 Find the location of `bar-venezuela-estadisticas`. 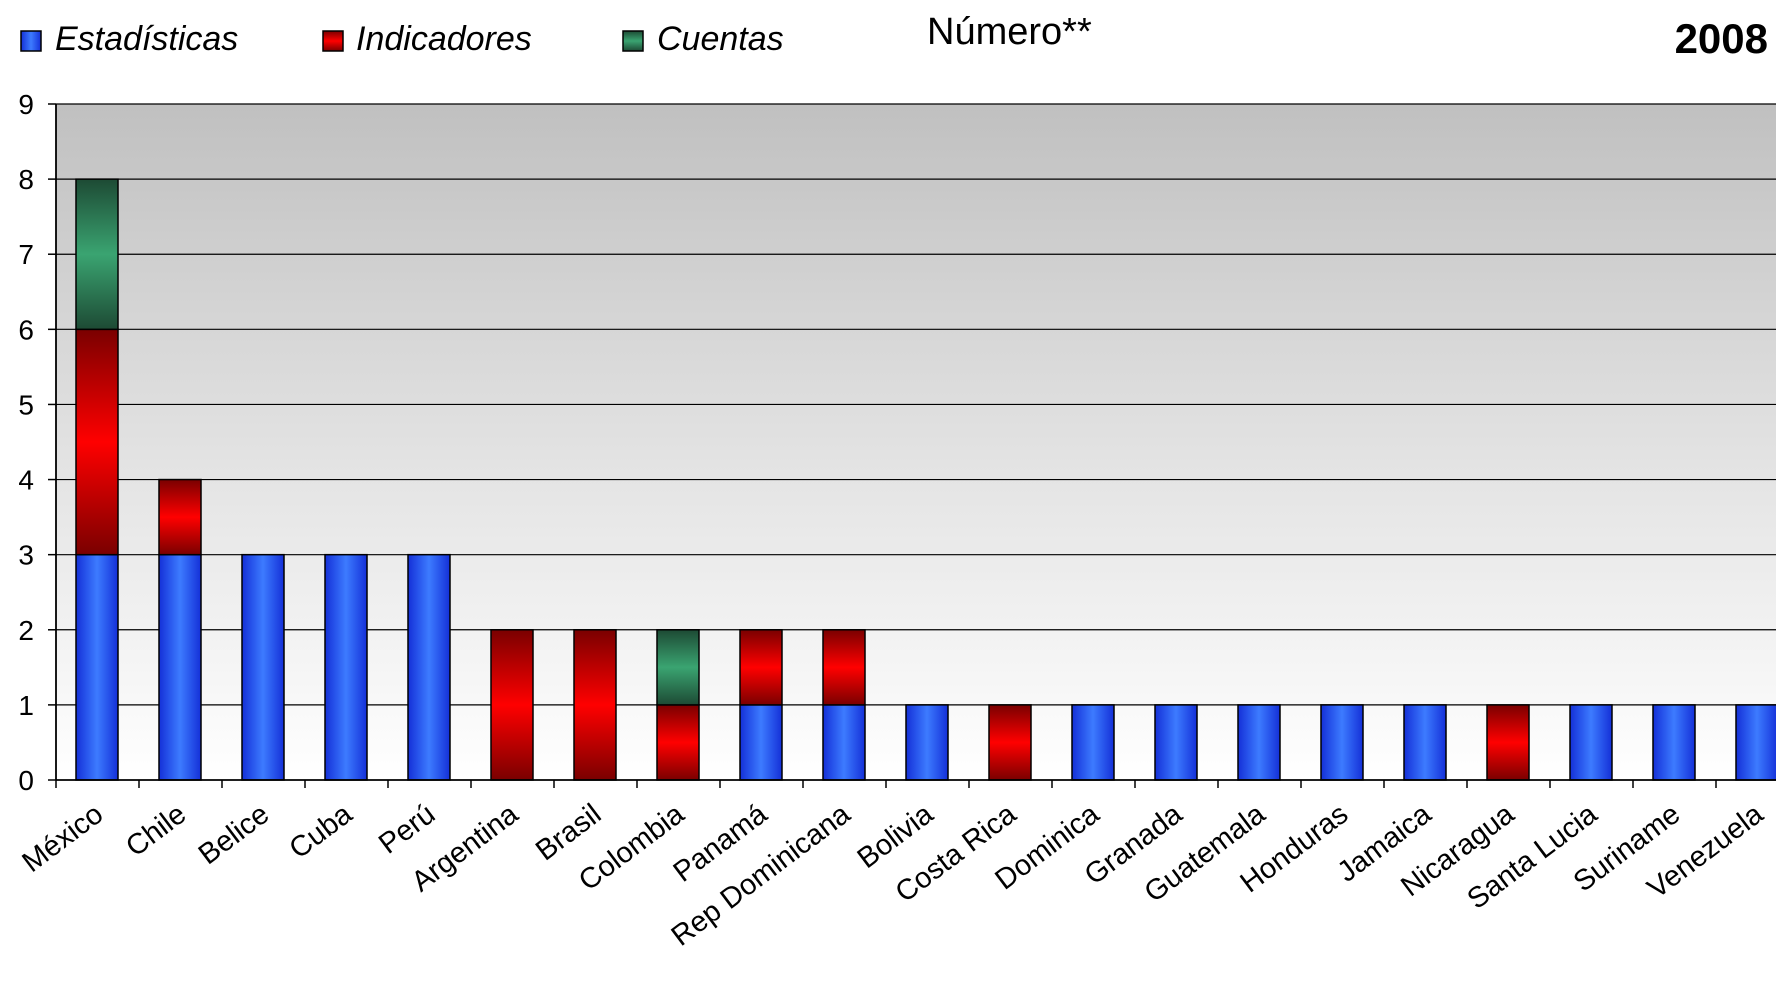

bar-venezuela-estadisticas is located at coordinates (1755, 742).